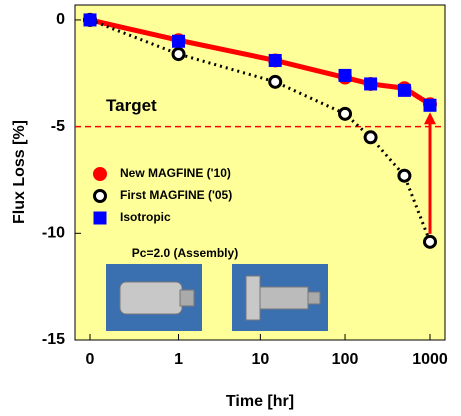  I want to click on legend-label: Isotropic, so click(145, 217).